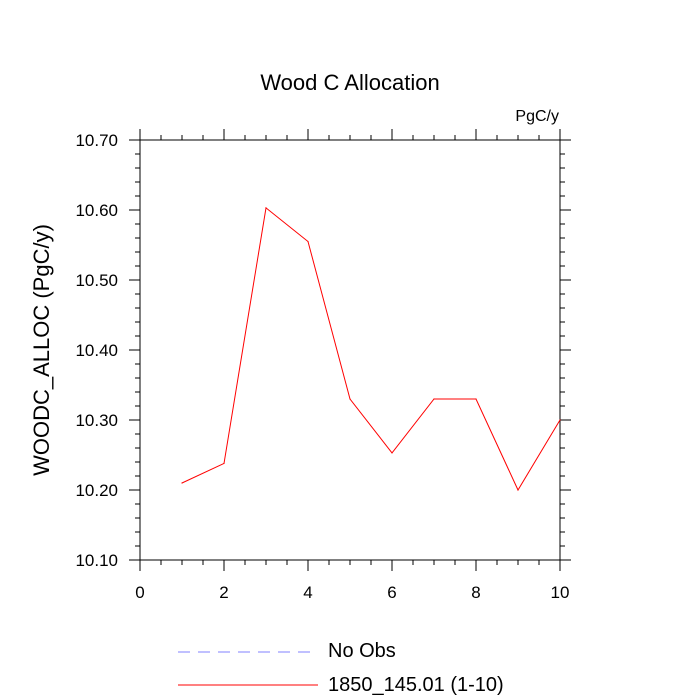 The width and height of the screenshot is (700, 700). What do you see at coordinates (475, 592) in the screenshot?
I see `x-tick-label: 8` at bounding box center [475, 592].